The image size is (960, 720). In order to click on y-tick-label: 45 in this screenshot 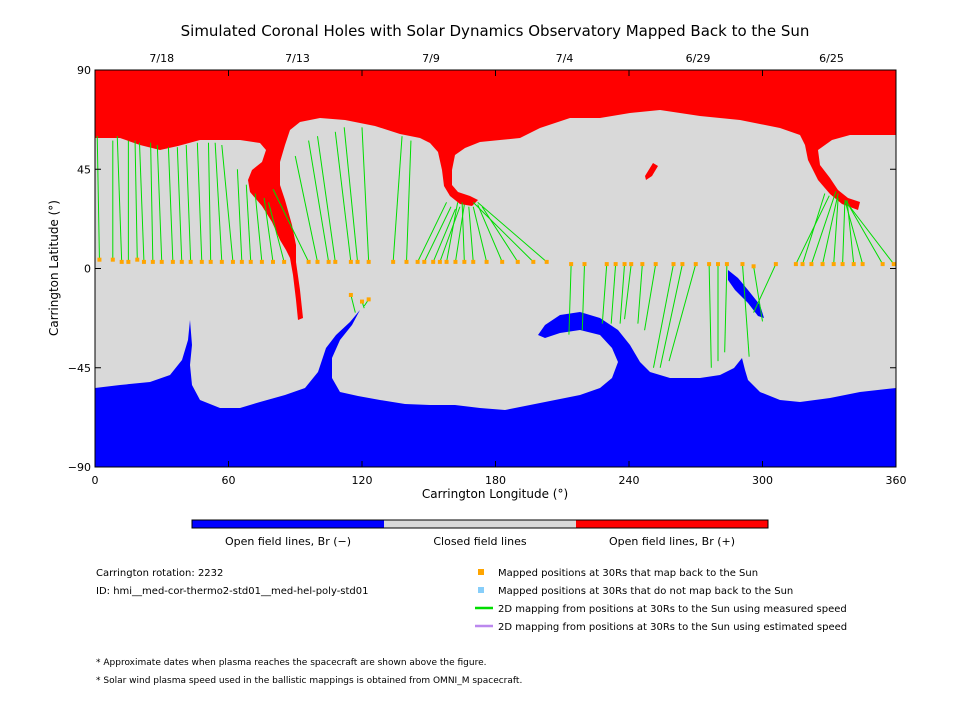, I will do `click(84, 169)`.